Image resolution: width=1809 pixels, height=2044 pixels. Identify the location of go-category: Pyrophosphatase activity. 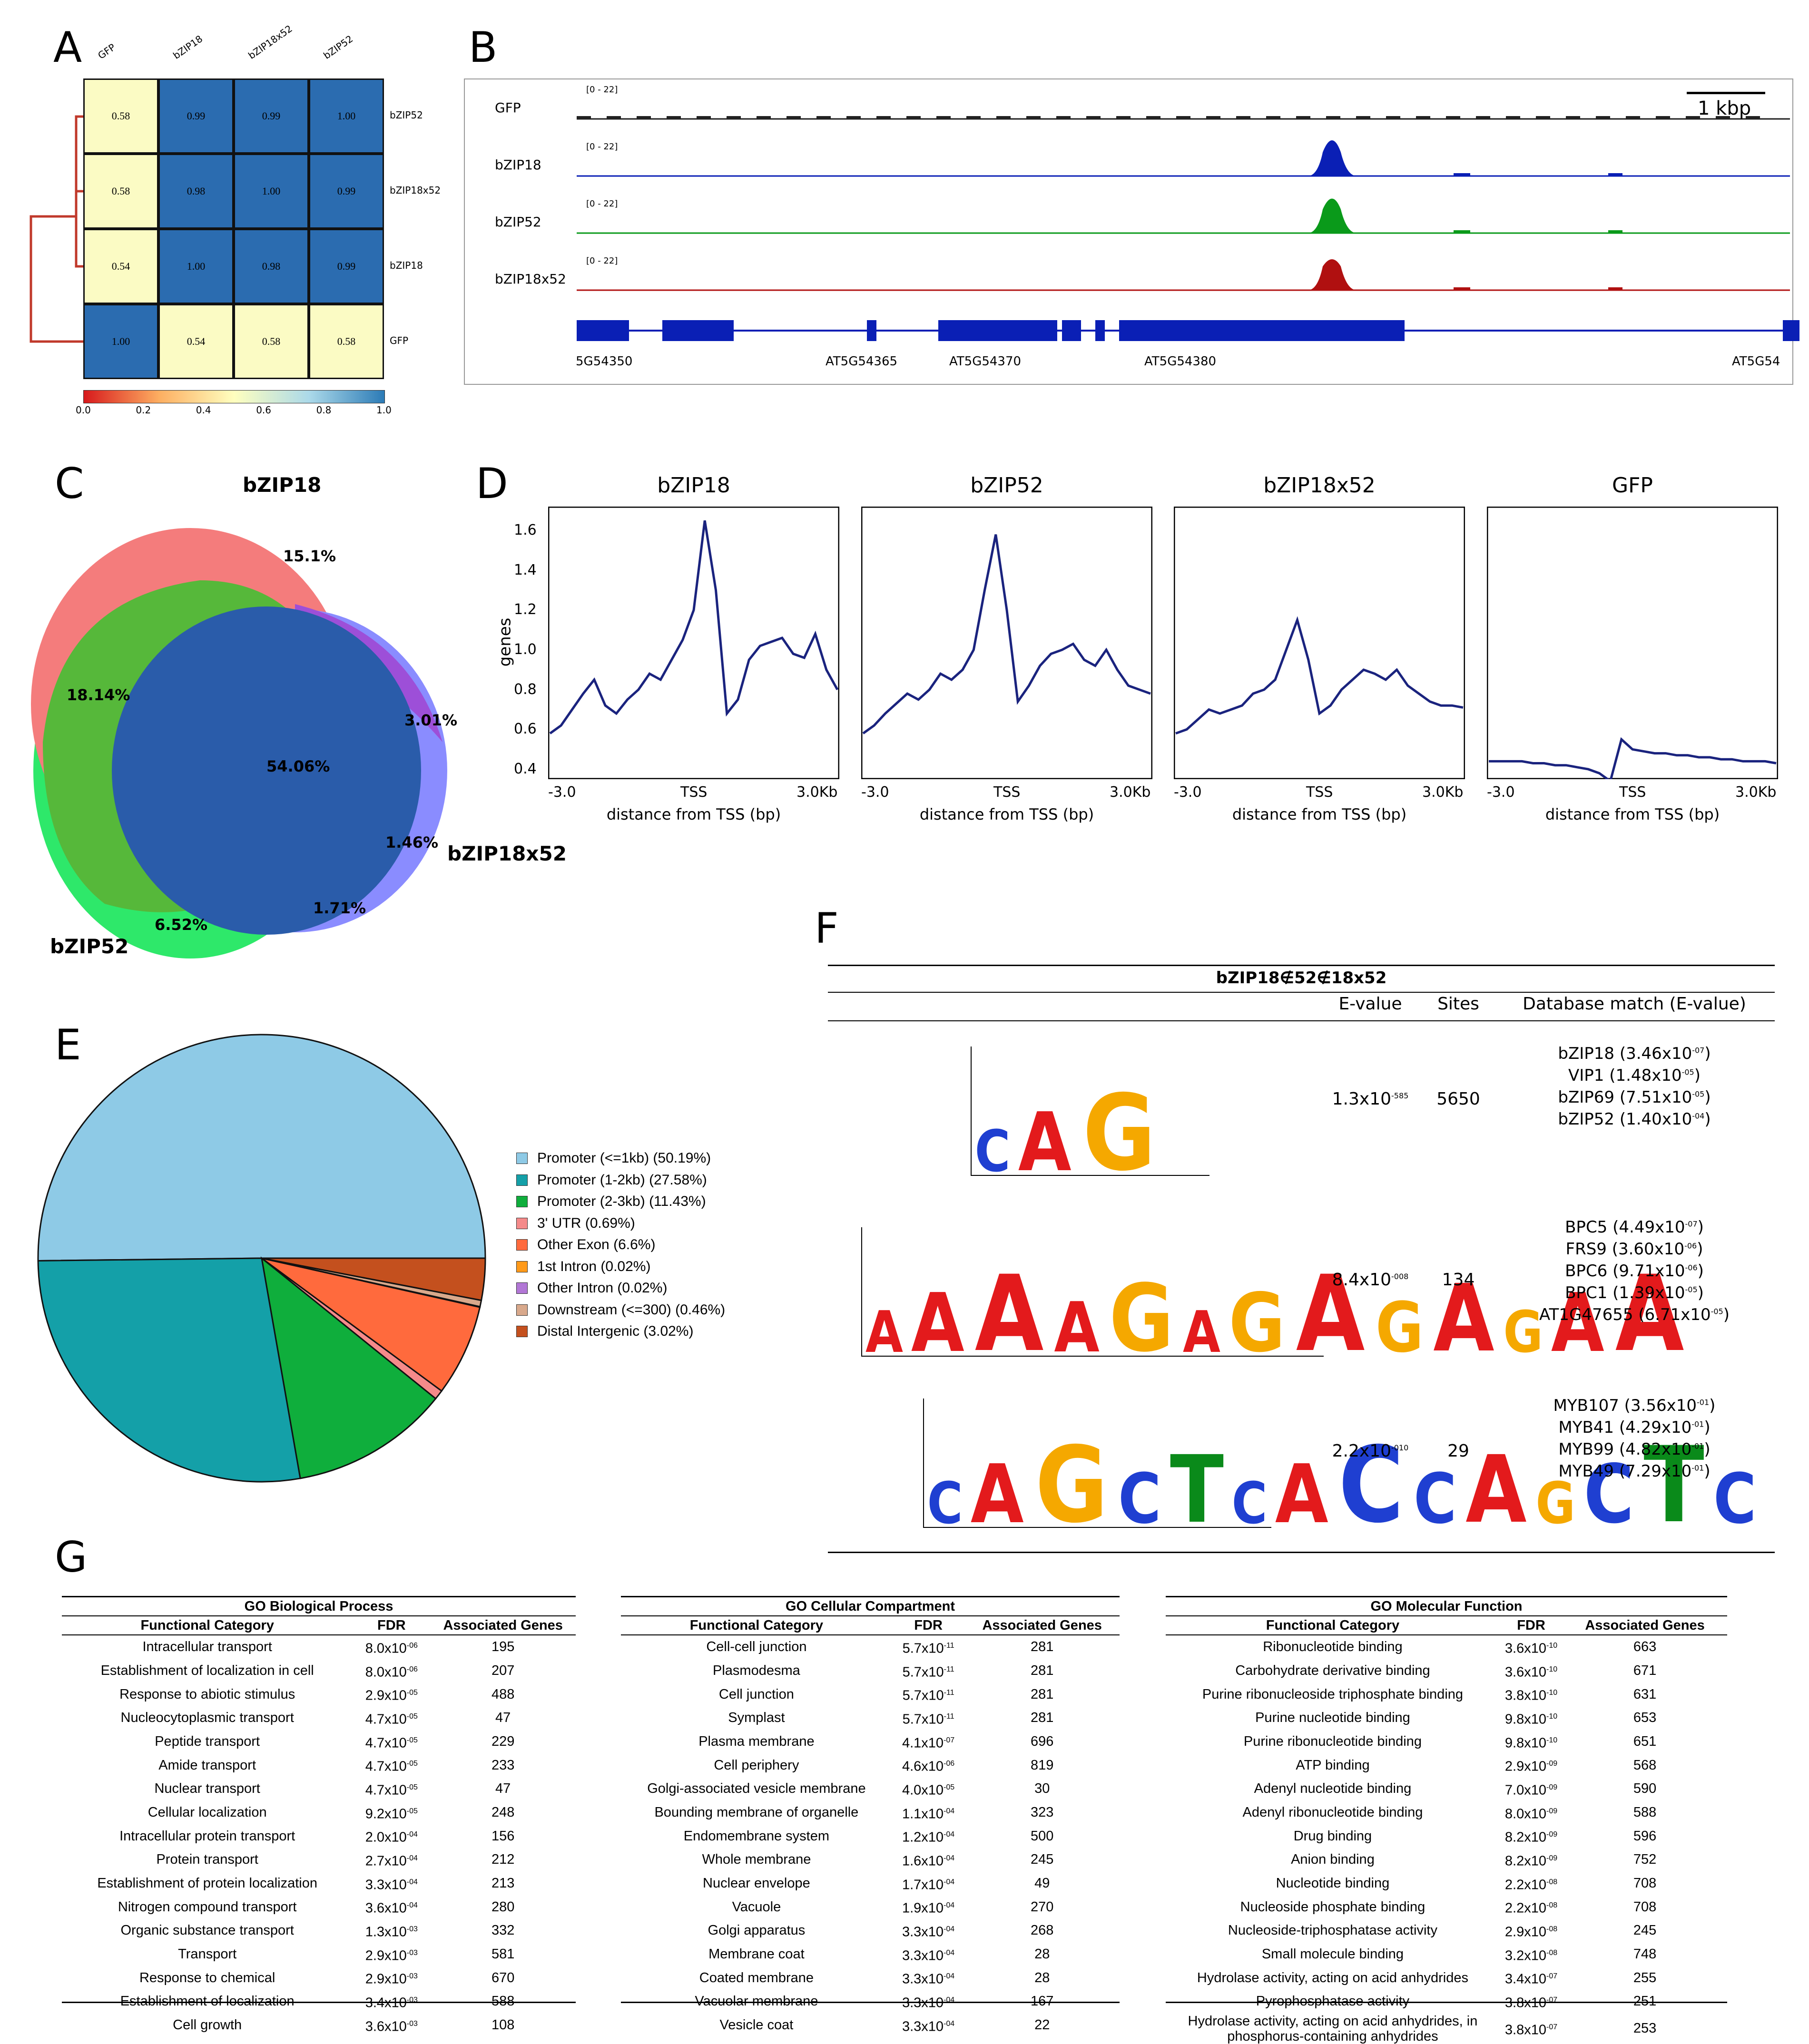
(1333, 2002).